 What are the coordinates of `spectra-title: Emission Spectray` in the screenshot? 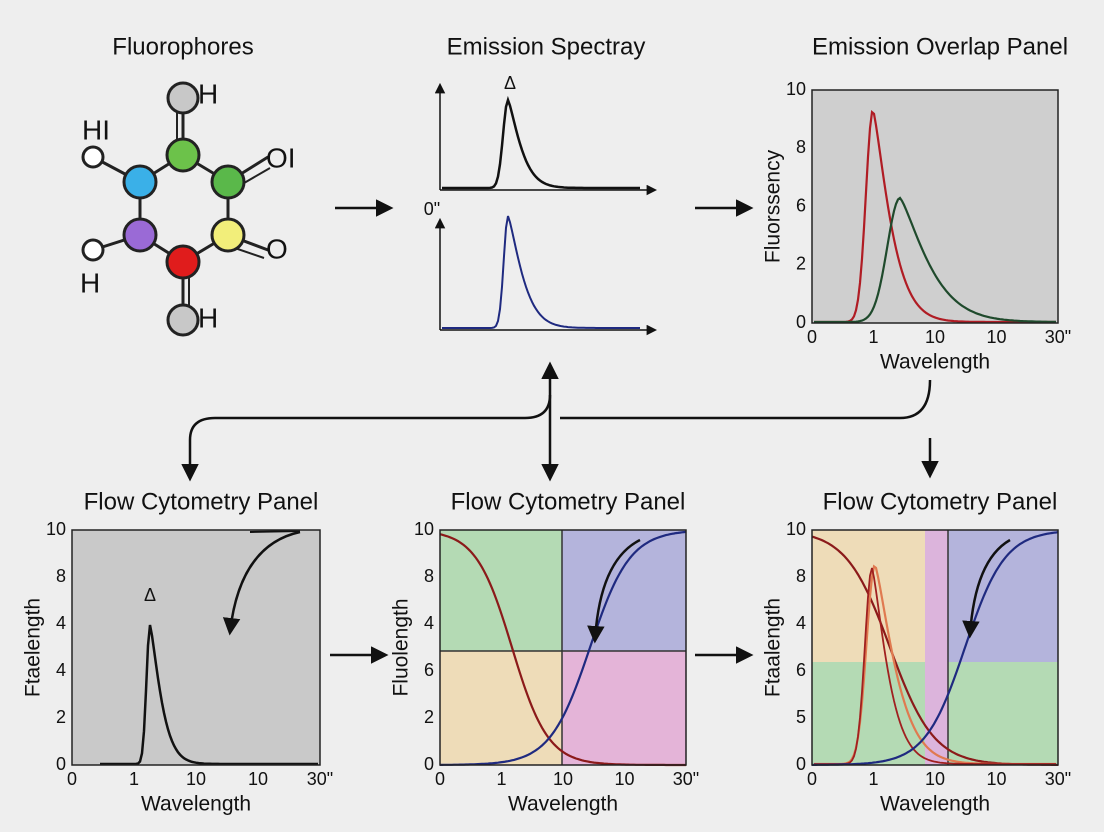 It's located at (546, 46).